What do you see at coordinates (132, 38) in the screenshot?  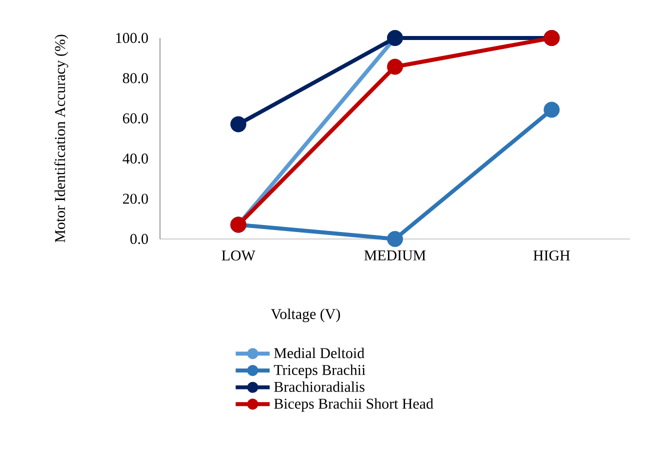 I see `y-tick-label: 100.0` at bounding box center [132, 38].